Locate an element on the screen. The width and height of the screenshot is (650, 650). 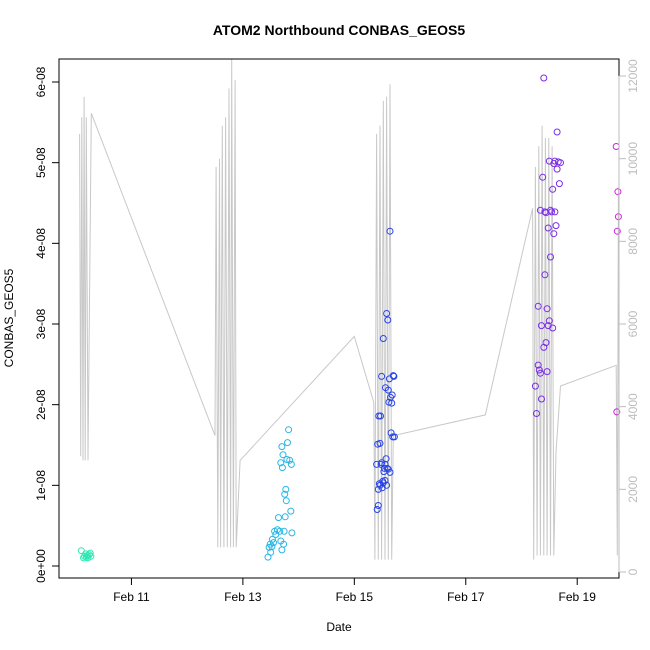
y-axis-label: CONBAS_GEOS5 is located at coordinates (9, 317).